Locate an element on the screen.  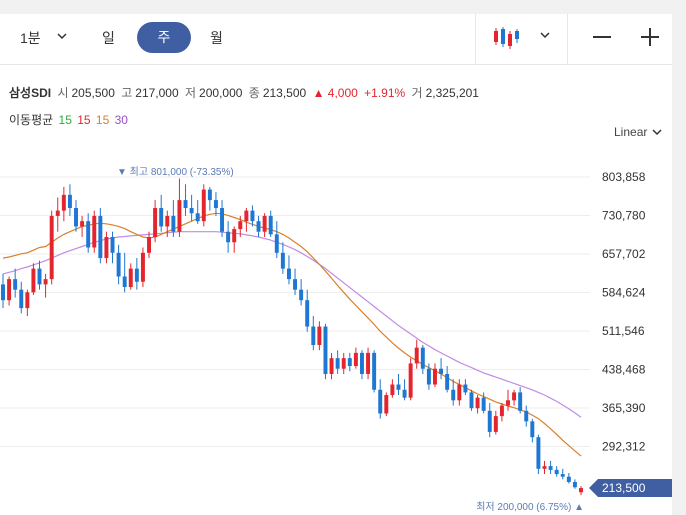
volume-label: 거 is located at coordinates (417, 93).